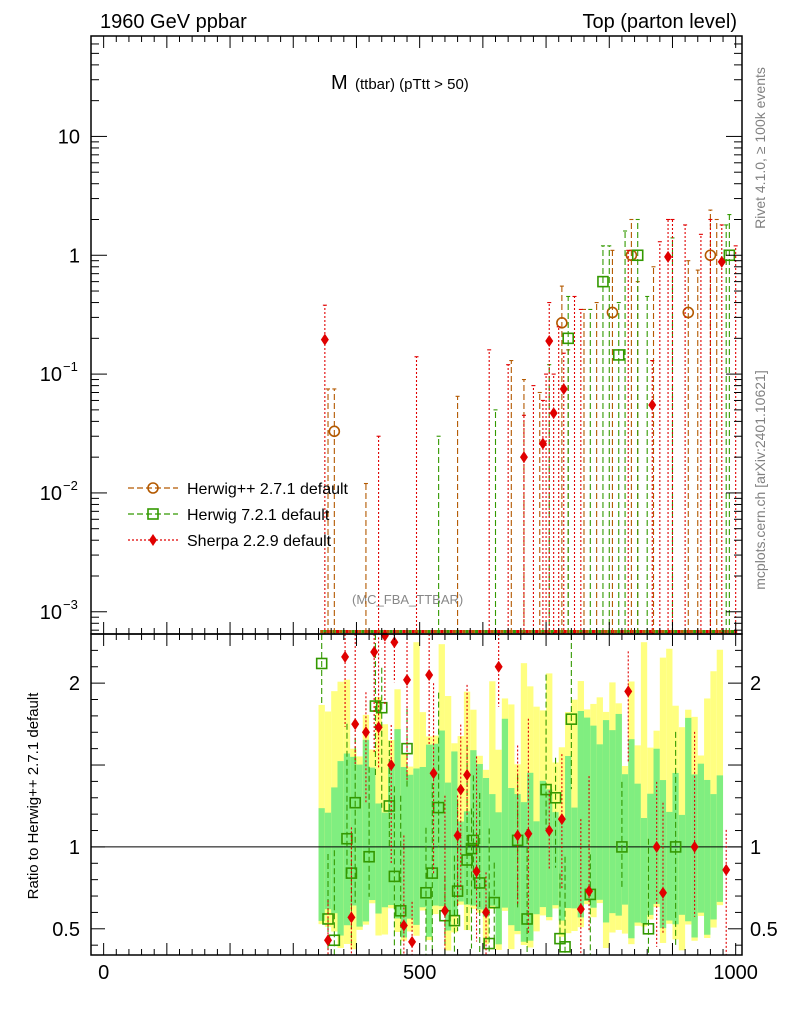 This screenshot has width=786, height=1024. I want to click on analysis-label: (MC_FBA_TTBAR), so click(407, 599).